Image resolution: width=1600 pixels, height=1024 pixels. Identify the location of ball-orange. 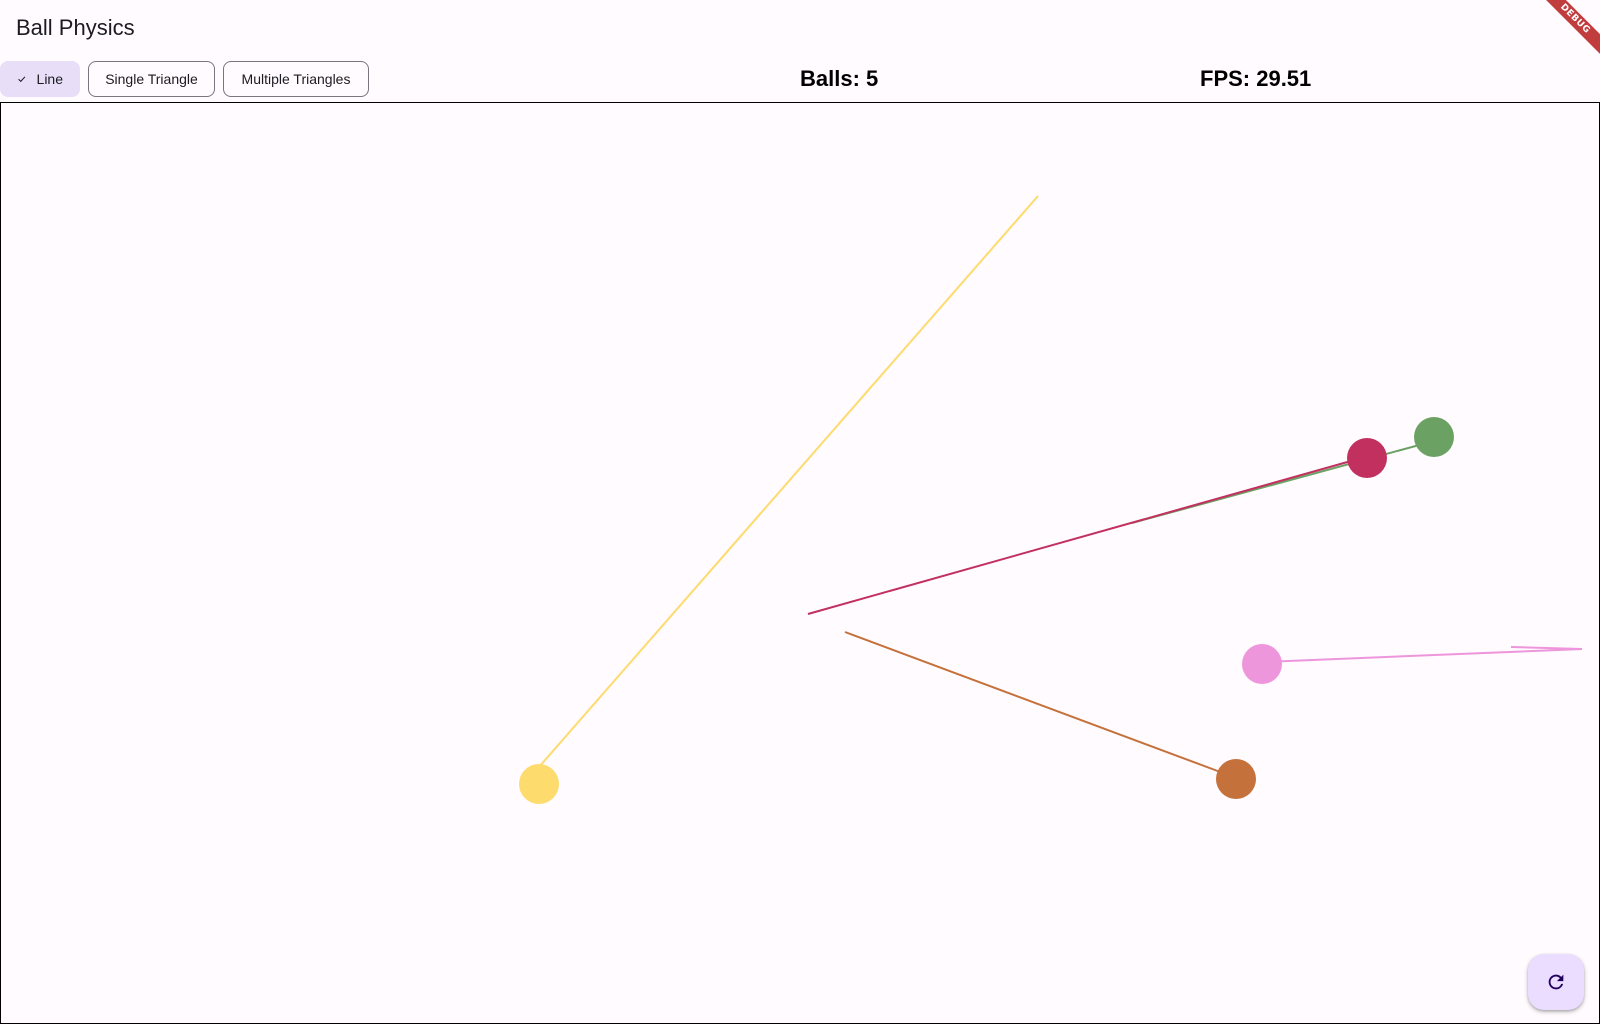
(1236, 779).